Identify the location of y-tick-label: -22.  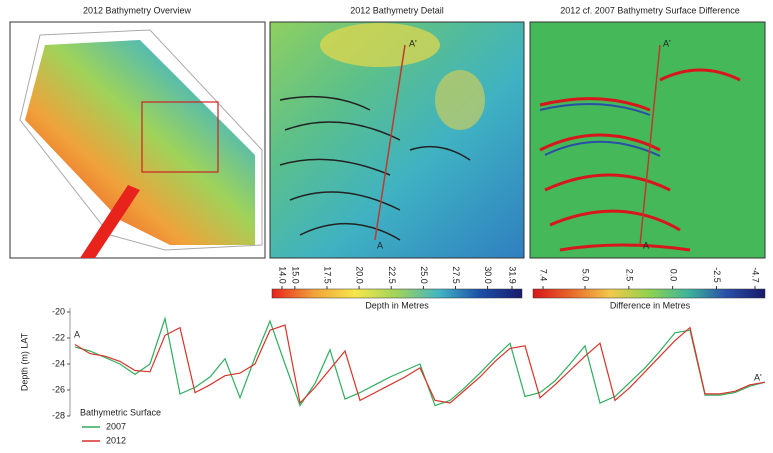
(58, 337).